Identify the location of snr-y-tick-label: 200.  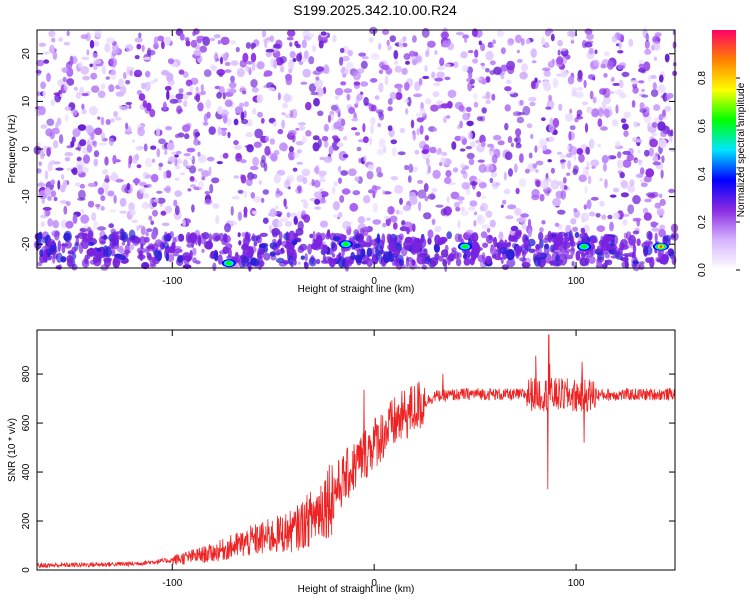
(26, 520).